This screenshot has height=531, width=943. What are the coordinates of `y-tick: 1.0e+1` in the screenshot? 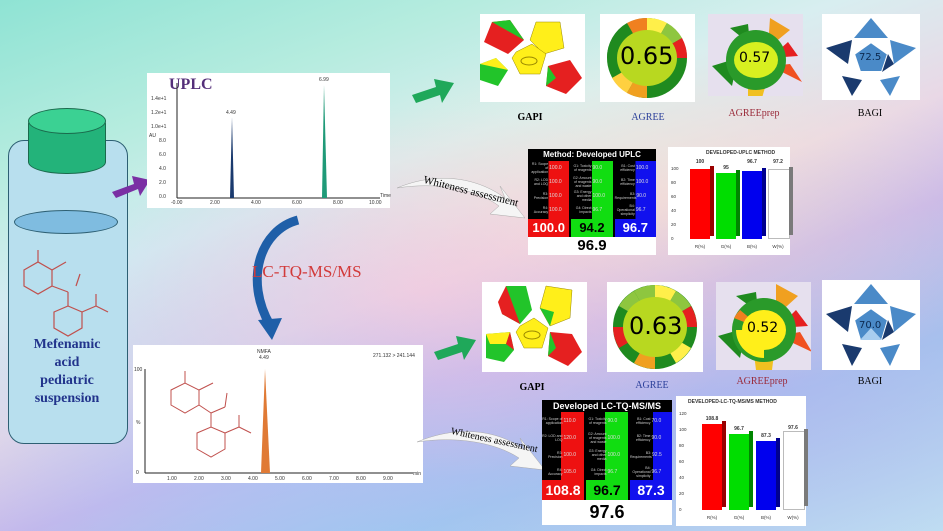 It's located at (159, 127).